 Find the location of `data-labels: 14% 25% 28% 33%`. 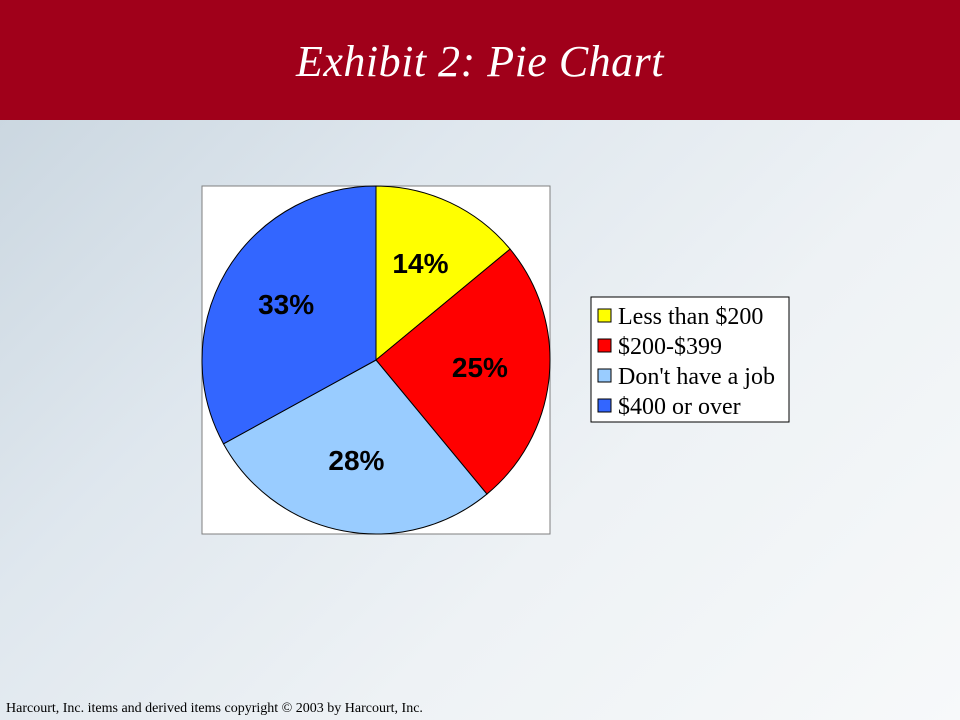

data-labels: 14% 25% 28% 33% is located at coordinates (383, 362).